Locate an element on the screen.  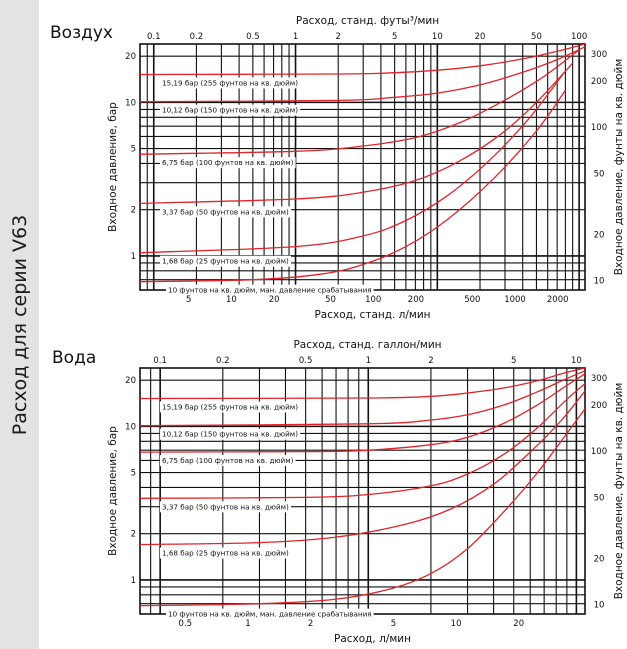
top-axis-title: Расход, станд. футы³/мин is located at coordinates (367, 21).